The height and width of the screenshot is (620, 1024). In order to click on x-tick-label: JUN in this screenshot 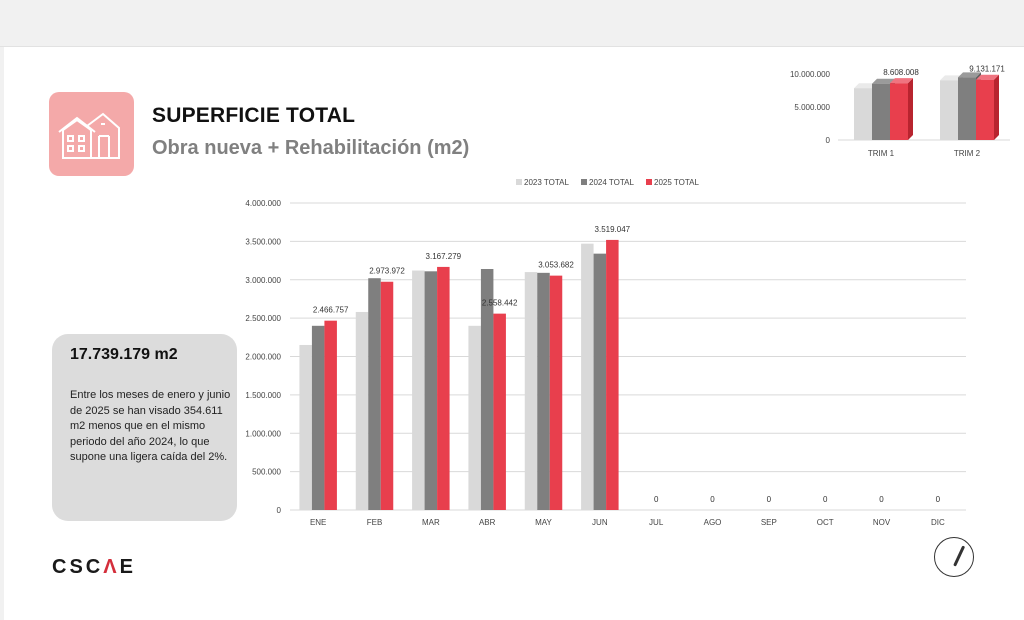, I will do `click(600, 522)`.